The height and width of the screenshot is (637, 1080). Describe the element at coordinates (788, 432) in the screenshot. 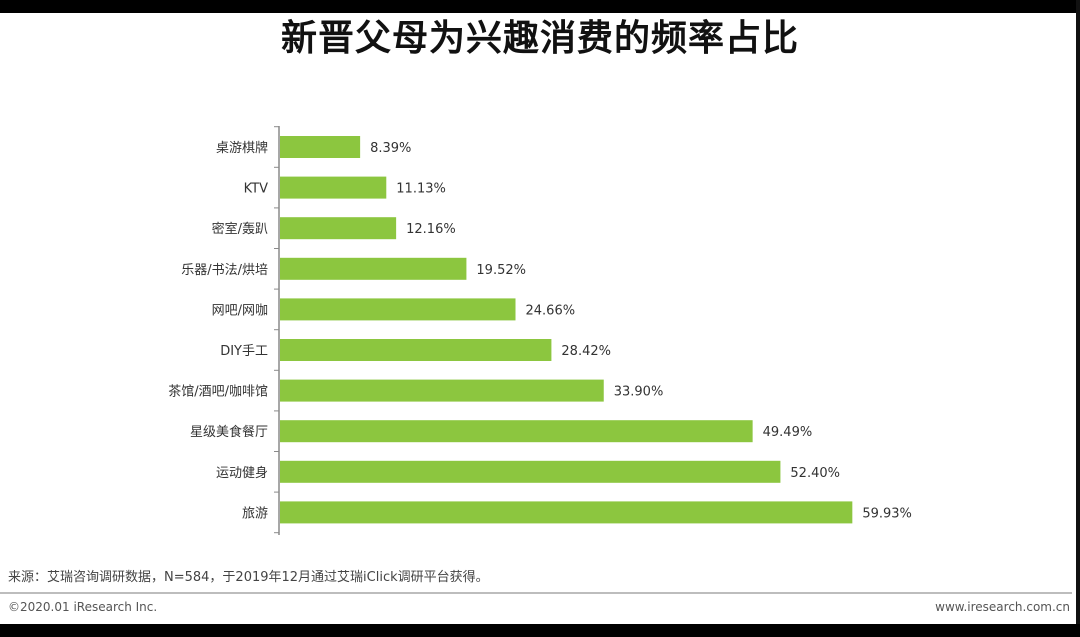

I see `value-label: 49.49%` at that location.